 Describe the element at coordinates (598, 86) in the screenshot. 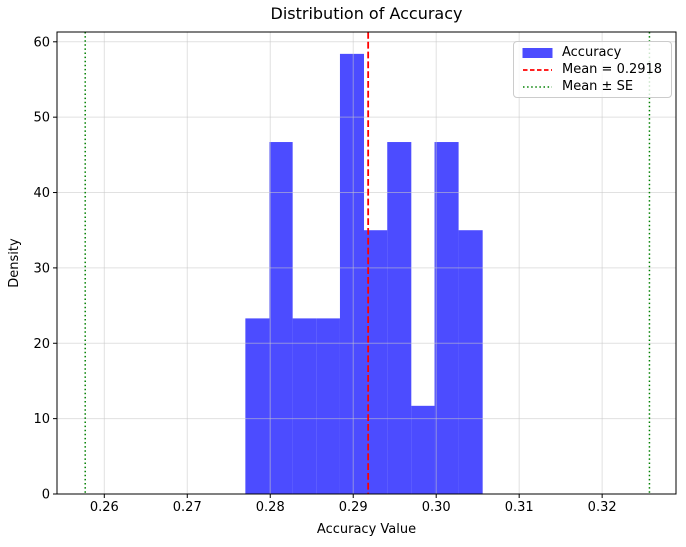

I see `legend-label-se: Mean ± SE` at that location.